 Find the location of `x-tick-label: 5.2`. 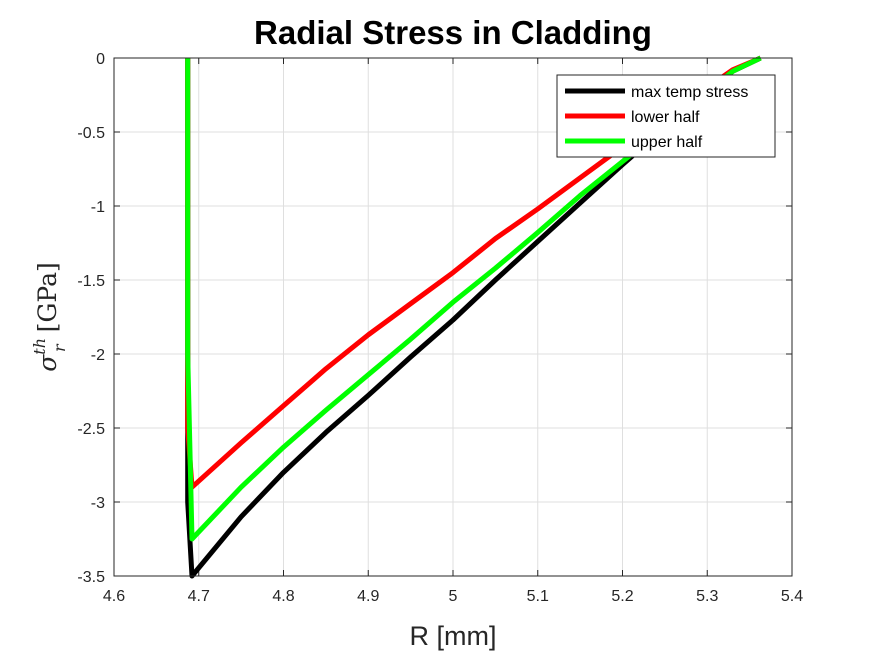

x-tick-label: 5.2 is located at coordinates (622, 596).